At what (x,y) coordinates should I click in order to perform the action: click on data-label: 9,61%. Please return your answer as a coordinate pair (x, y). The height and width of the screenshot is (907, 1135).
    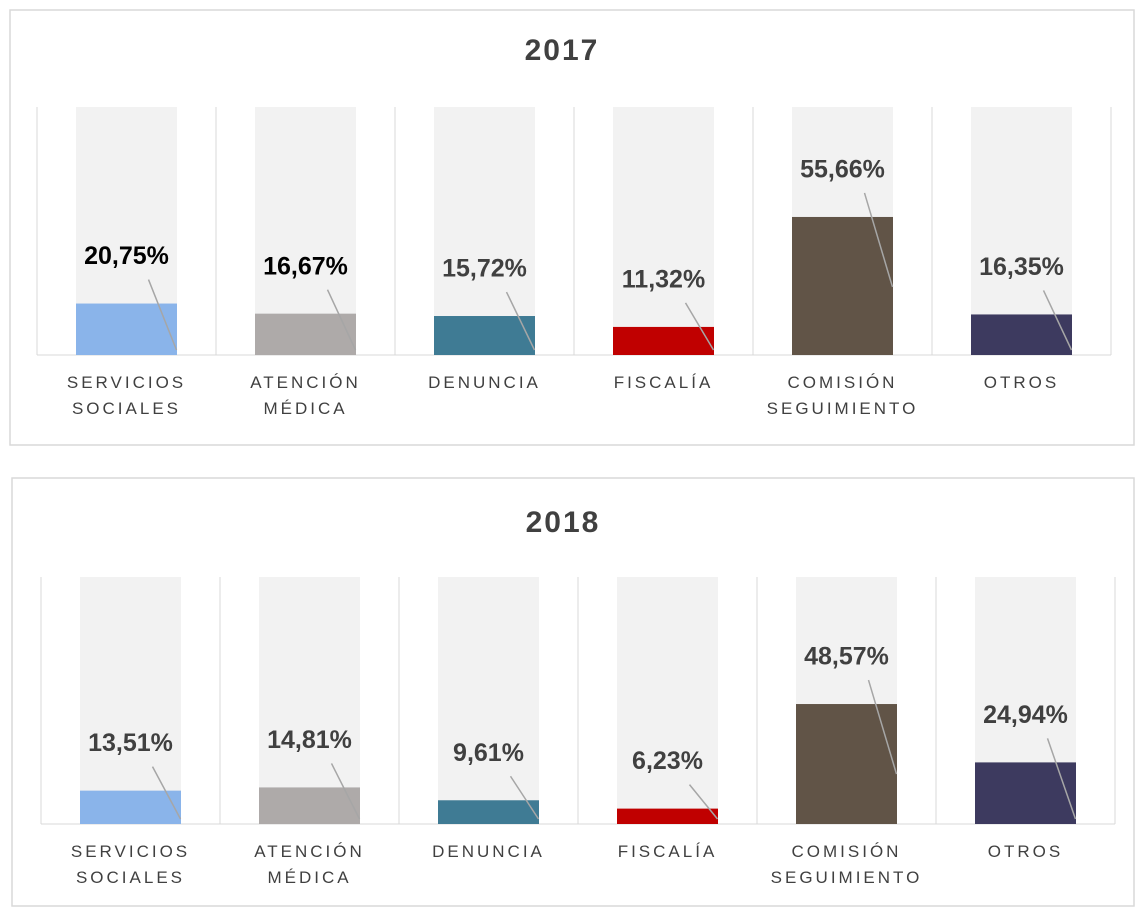
    Looking at the image, I should click on (488, 753).